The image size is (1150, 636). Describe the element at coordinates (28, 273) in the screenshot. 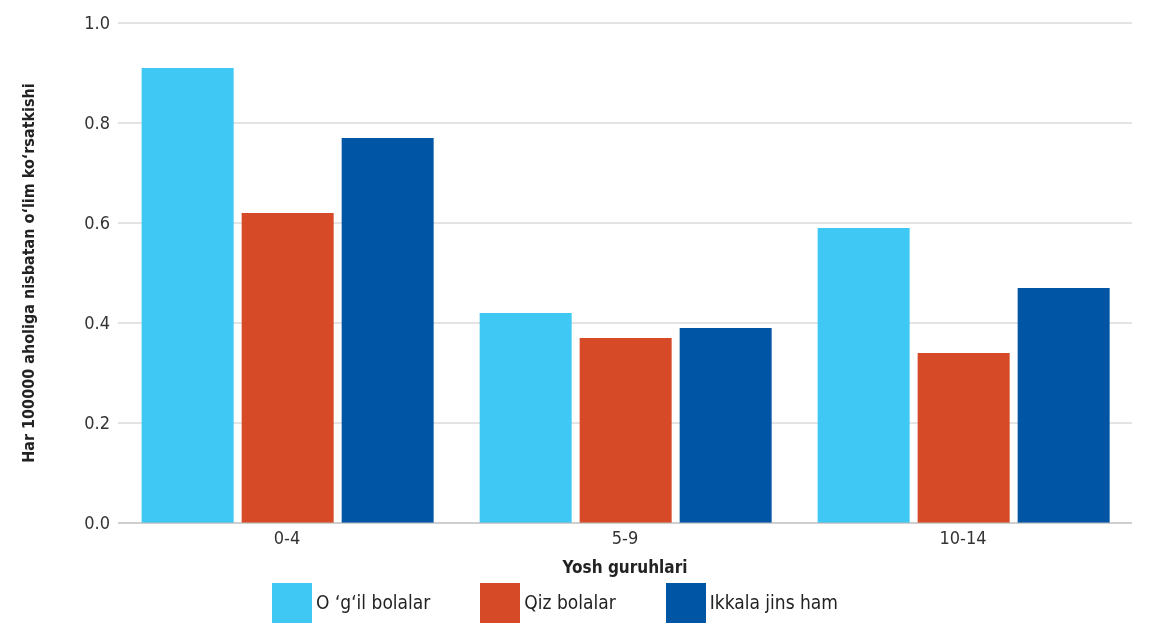

I see `y-axis-title: Har 100000 aholiga nisbatan o‘lim ko‘rsatkishi` at that location.